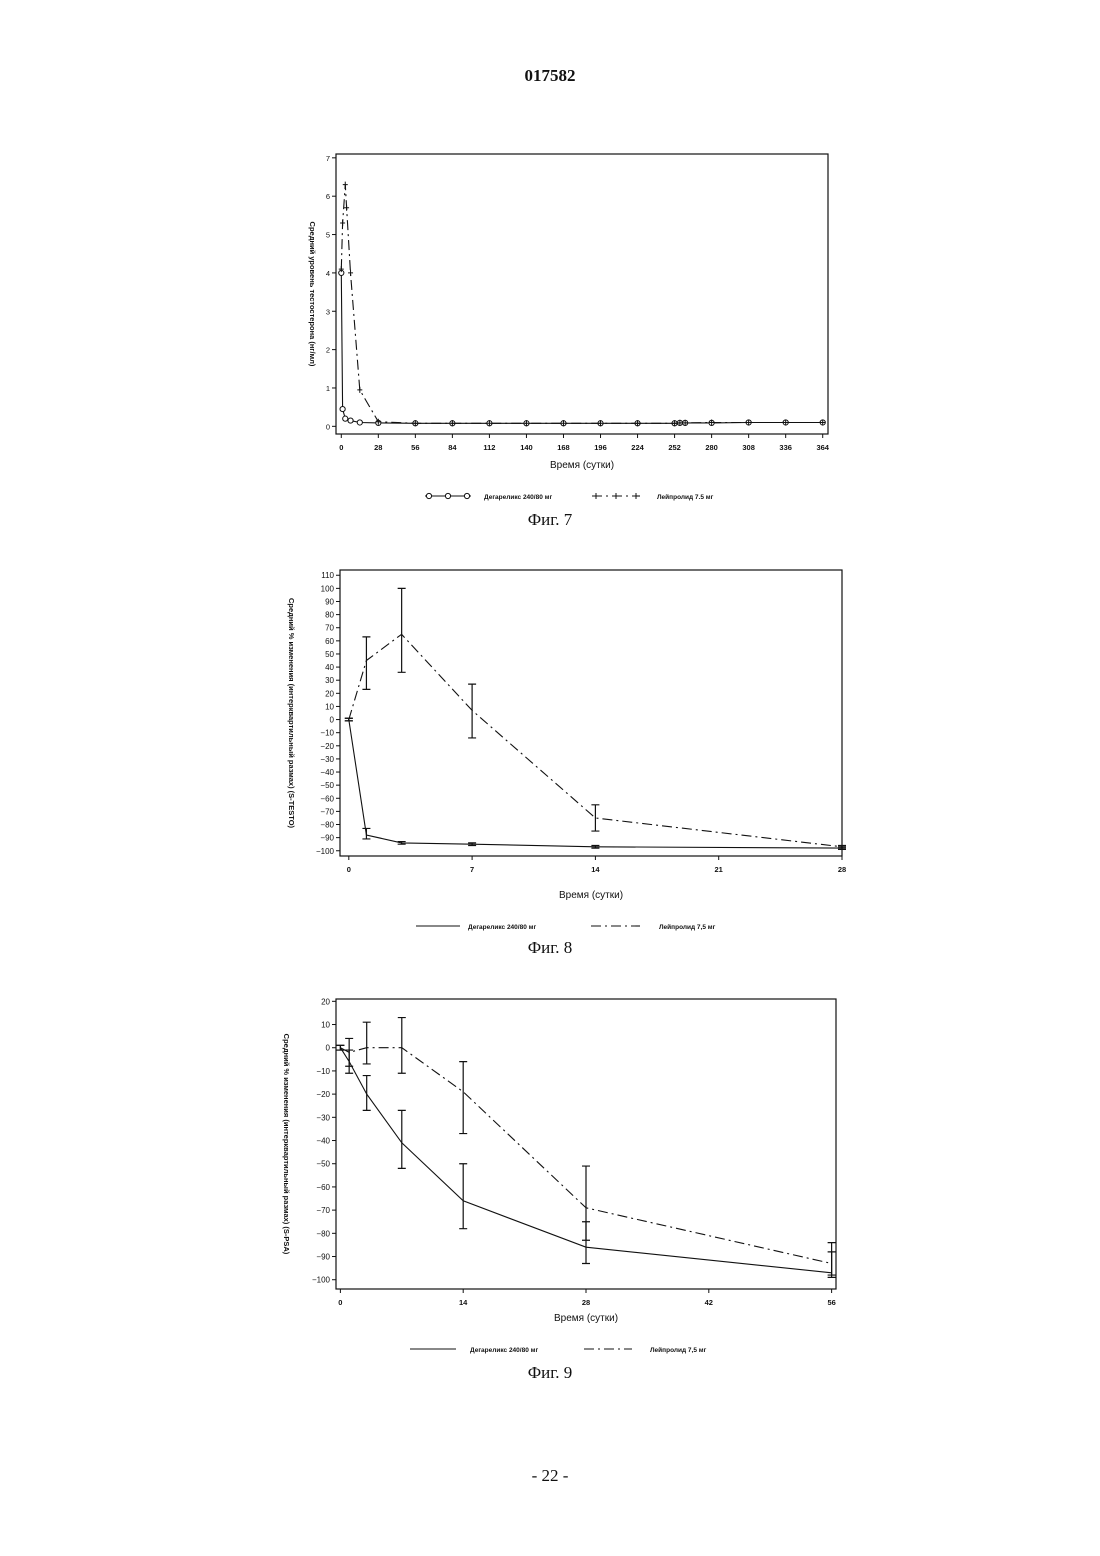 The width and height of the screenshot is (1100, 1556). I want to click on y-tick-label-4: −20, so click(323, 1094).